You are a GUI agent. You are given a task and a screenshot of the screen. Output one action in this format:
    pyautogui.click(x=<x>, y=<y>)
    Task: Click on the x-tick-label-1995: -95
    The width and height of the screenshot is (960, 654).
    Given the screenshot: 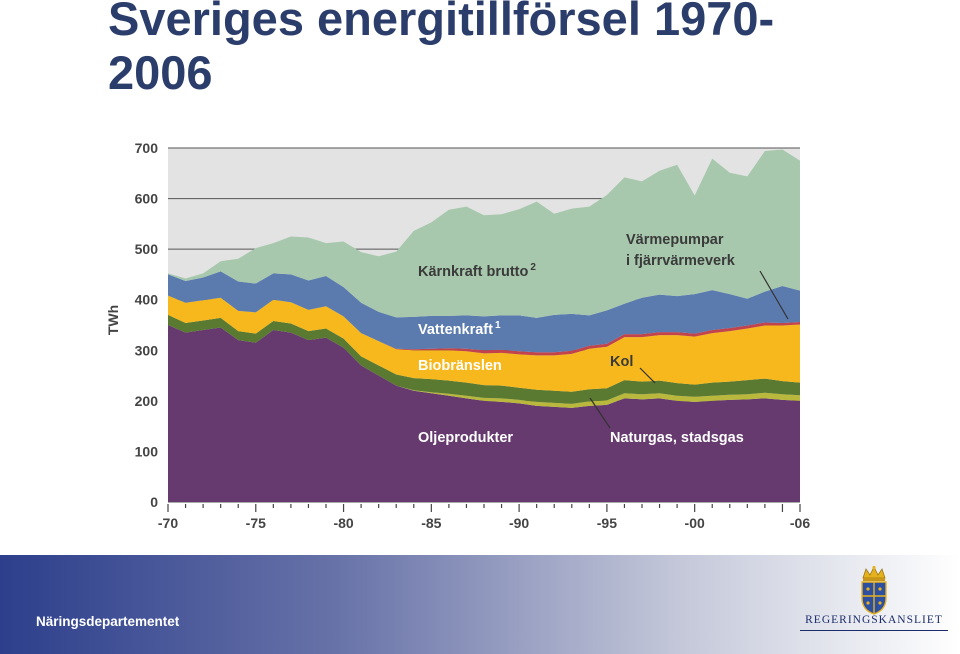 What is the action you would take?
    pyautogui.click(x=607, y=523)
    